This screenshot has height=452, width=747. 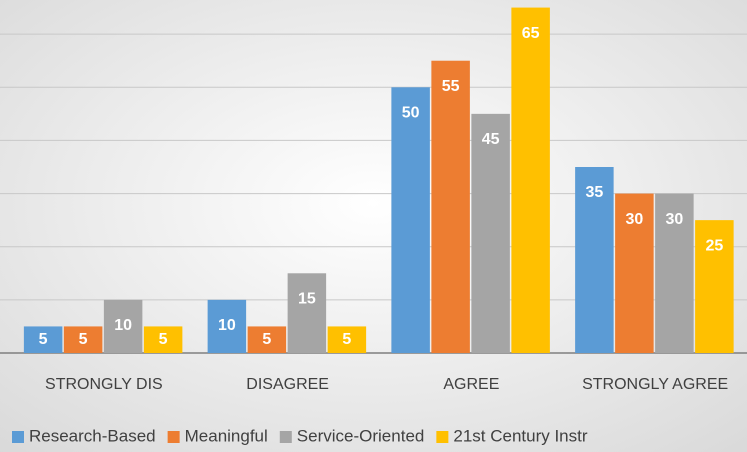 I want to click on x-tick-label: DISAGREE, so click(x=287, y=384).